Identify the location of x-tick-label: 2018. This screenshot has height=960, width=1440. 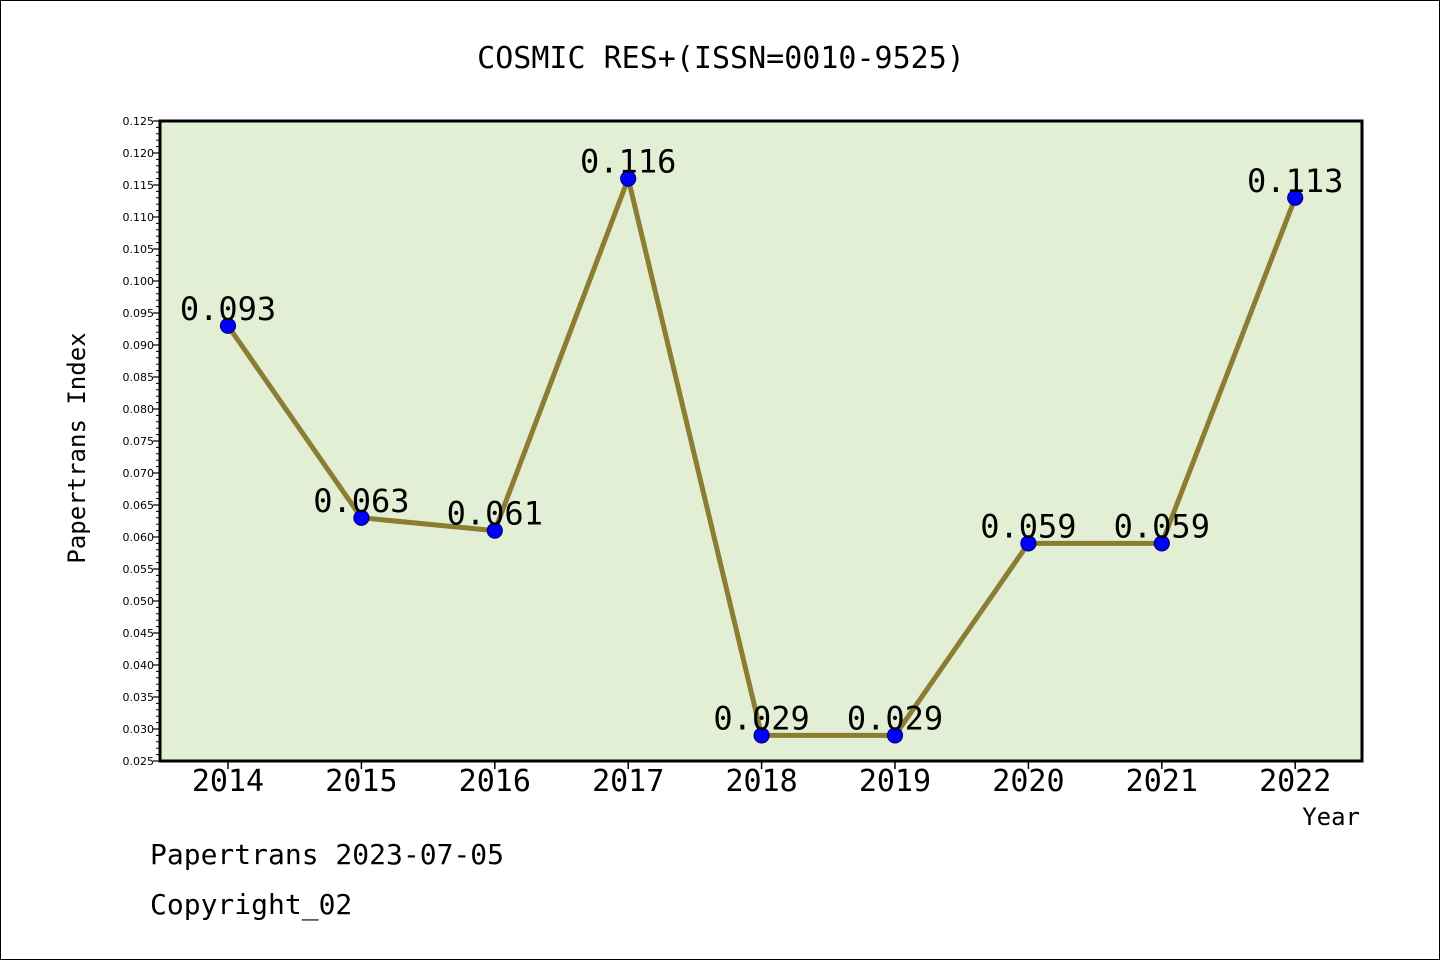
(761, 781).